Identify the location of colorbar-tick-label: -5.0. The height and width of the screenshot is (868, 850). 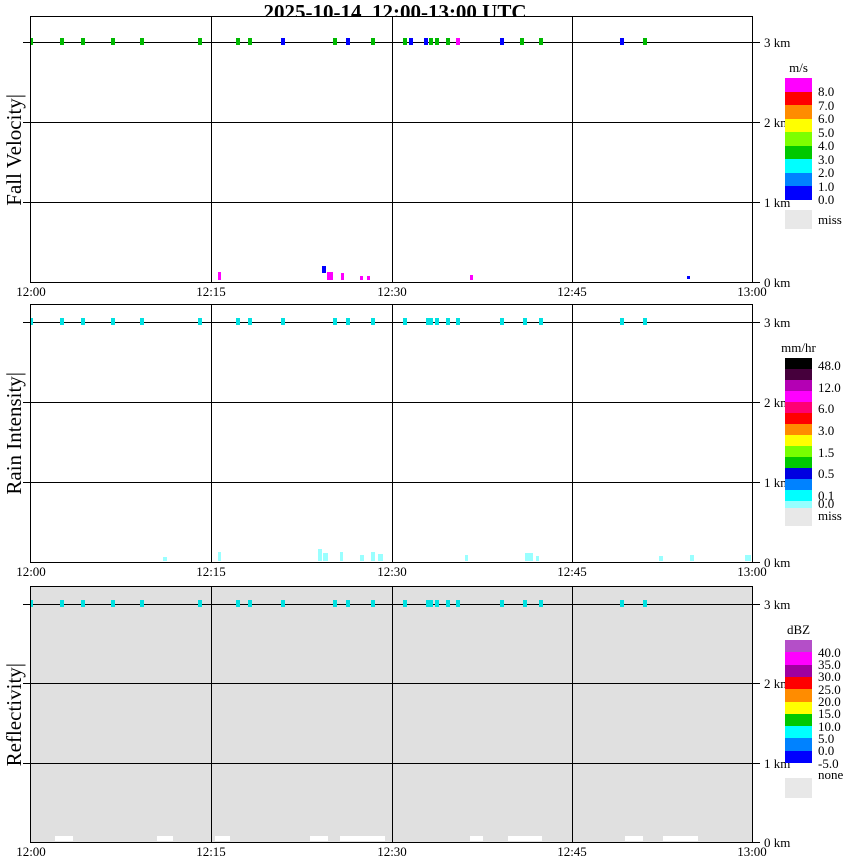
(828, 763).